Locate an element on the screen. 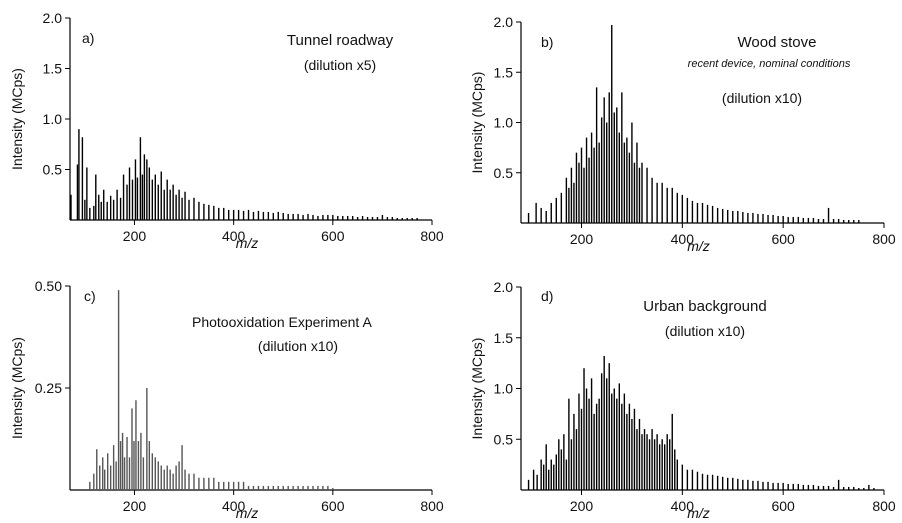 Image resolution: width=902 pixels, height=523 pixels. panel-c-subtitle: (dilution x10) is located at coordinates (298, 346).